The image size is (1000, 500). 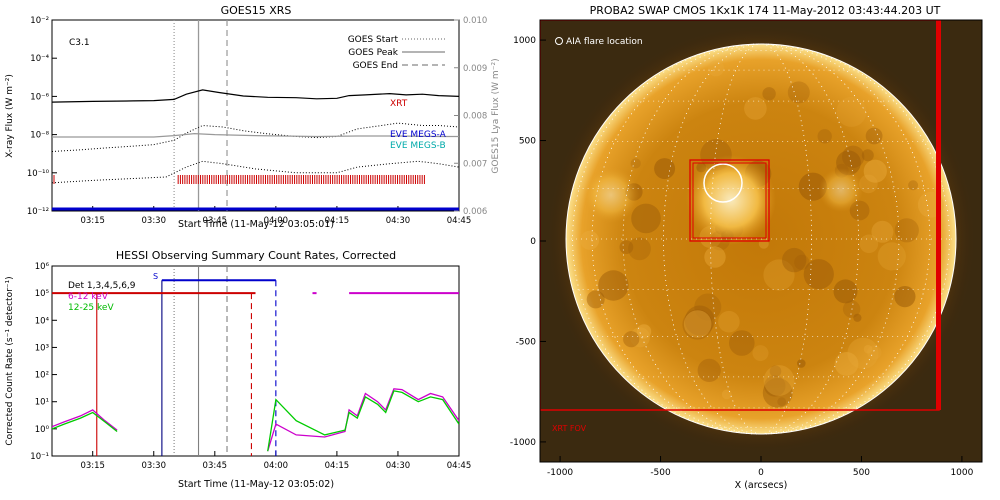 I want to click on eve-megs-a-label: EVE MEGS-A, so click(x=418, y=135).